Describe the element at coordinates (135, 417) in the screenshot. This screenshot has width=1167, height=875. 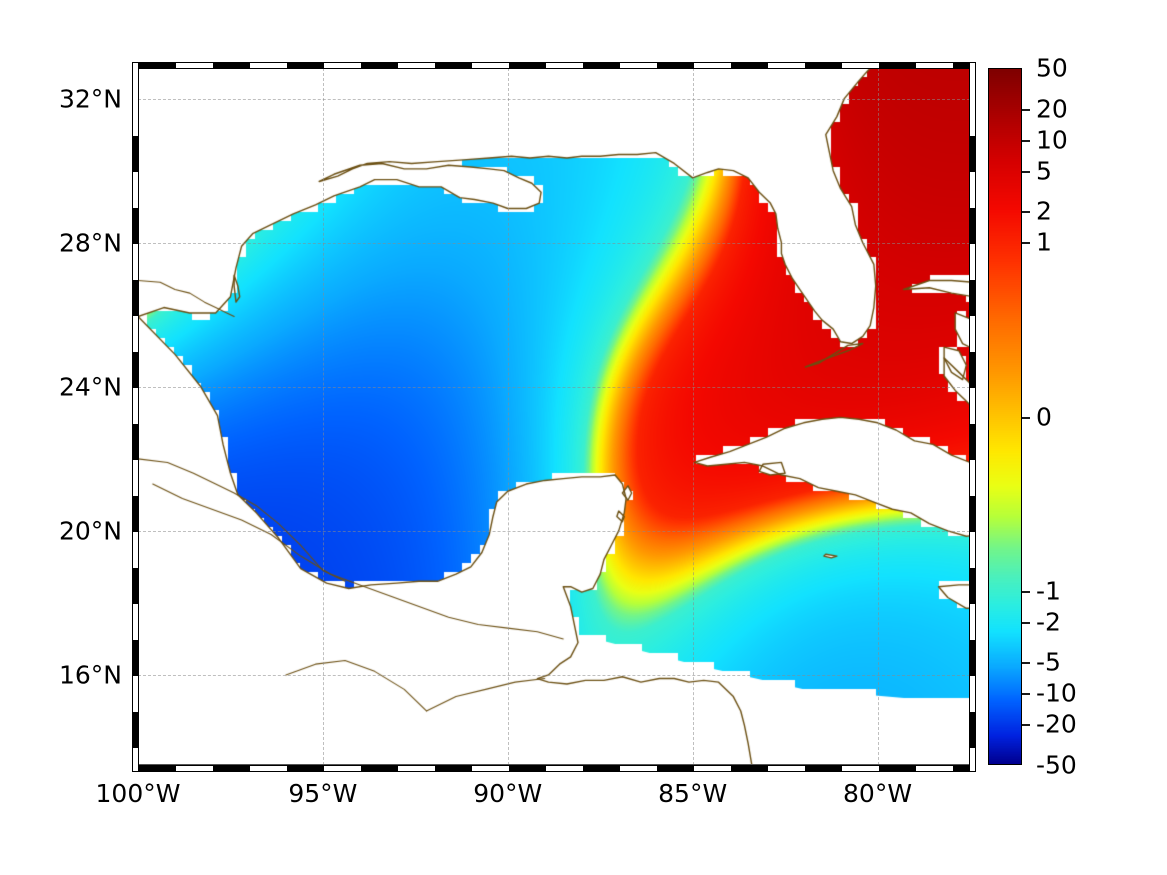
I see `map-frame-band-left` at that location.